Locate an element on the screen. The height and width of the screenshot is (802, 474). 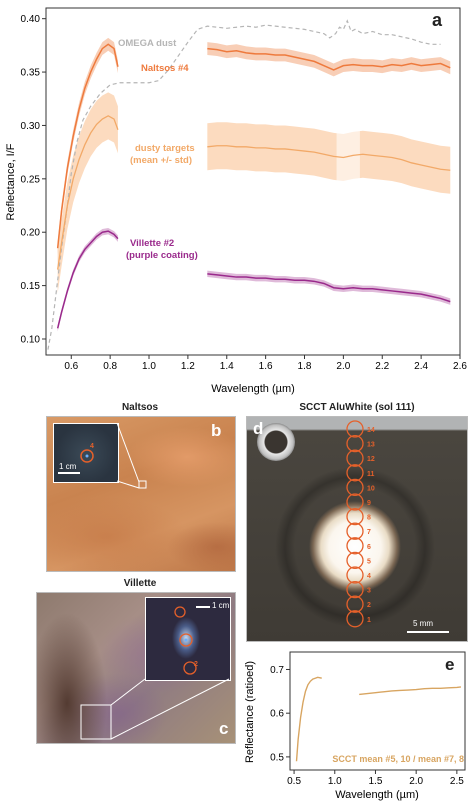
omega-dust-label: OMEGA dust is located at coordinates (147, 43).